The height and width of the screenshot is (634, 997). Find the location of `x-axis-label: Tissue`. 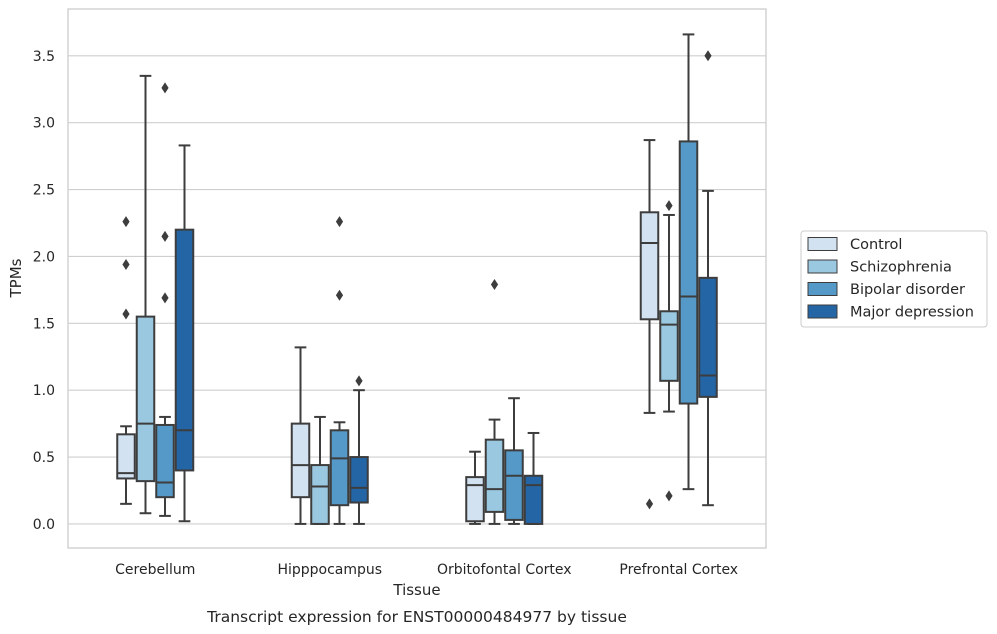

x-axis-label: Tissue is located at coordinates (416, 590).